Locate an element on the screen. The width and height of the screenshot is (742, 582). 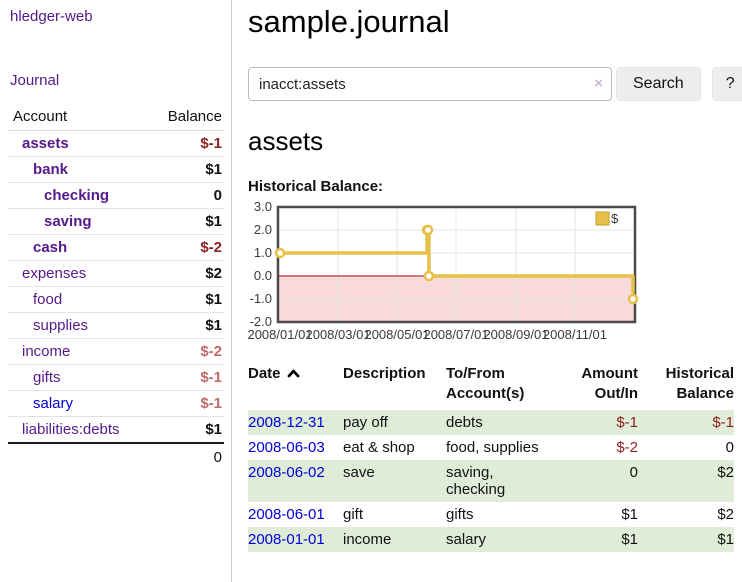
register-date-cell: 2008-06-03 is located at coordinates (295, 447).